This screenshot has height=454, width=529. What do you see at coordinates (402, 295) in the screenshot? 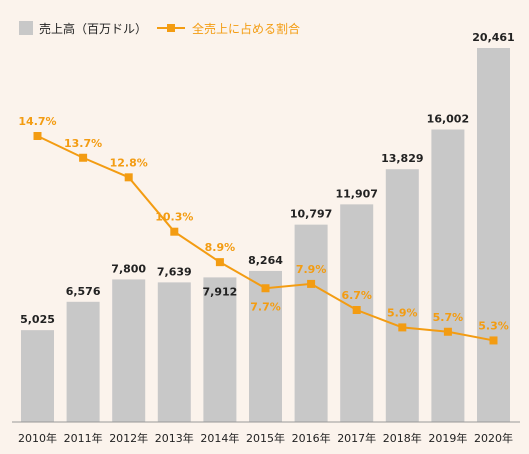
I see `bar-2018年` at bounding box center [402, 295].